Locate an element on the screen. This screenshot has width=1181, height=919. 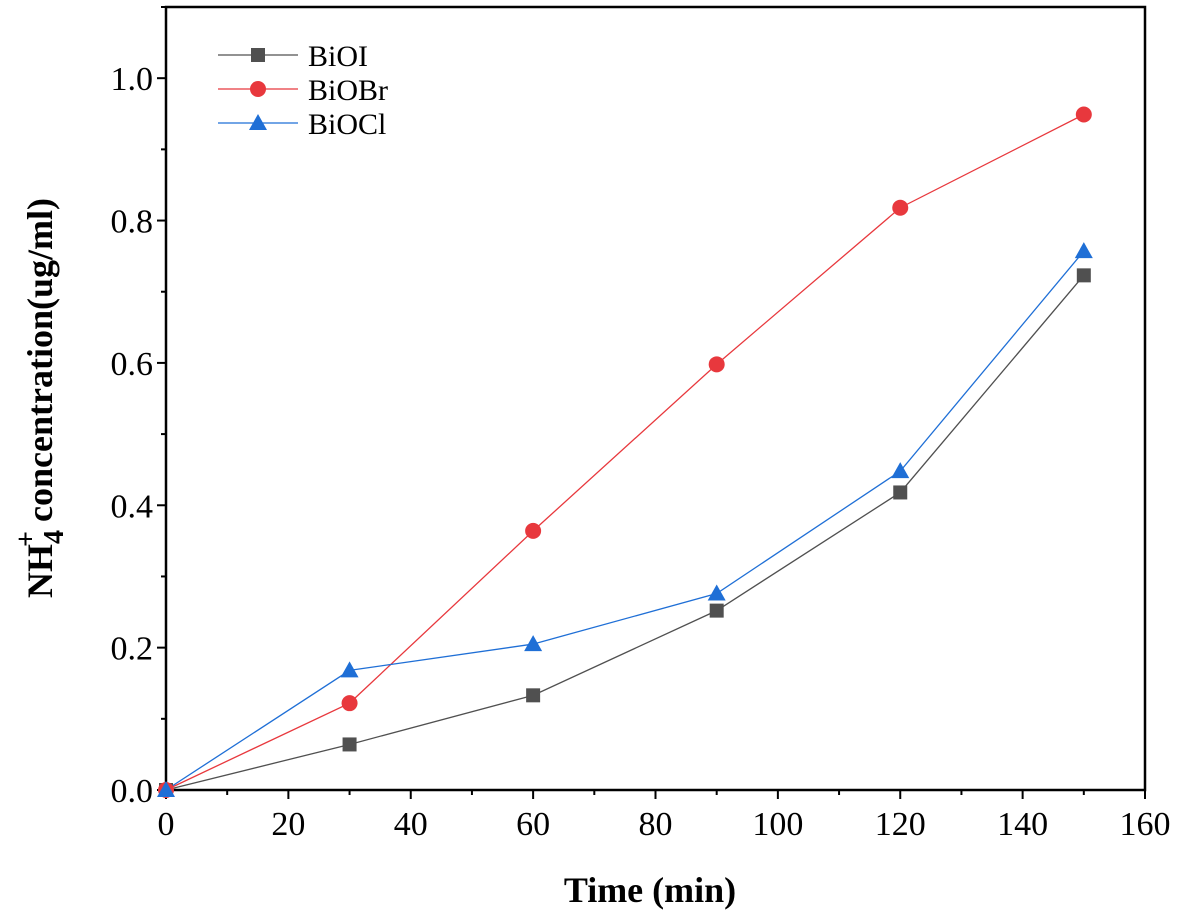
y-axis-title: NH4+ concentration(ug/ml) is located at coordinates (40, 398).